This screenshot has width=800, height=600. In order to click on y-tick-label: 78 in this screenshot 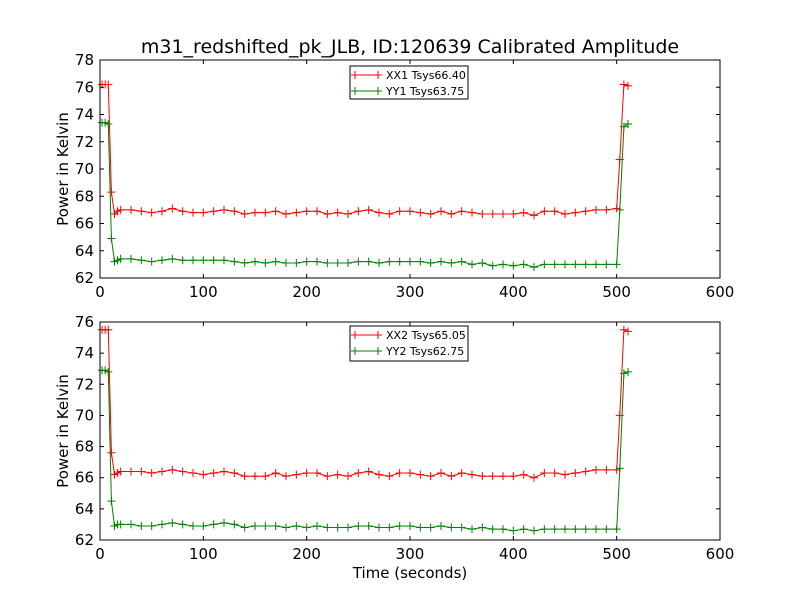, I will do `click(84, 60)`.